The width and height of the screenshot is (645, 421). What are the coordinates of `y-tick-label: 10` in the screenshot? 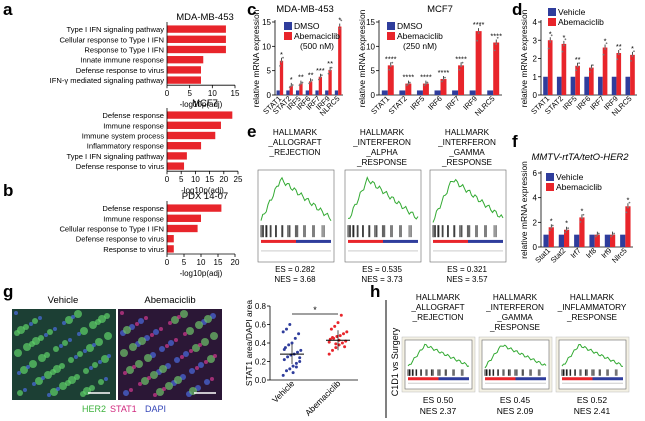 It's located at (370, 46).